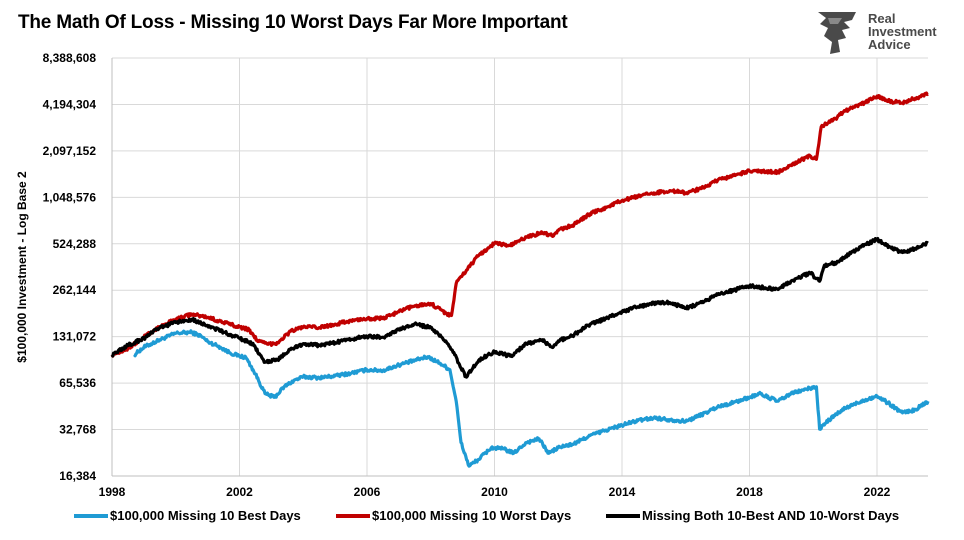  Describe the element at coordinates (877, 492) in the screenshot. I see `x-tick-label: 2022` at that location.